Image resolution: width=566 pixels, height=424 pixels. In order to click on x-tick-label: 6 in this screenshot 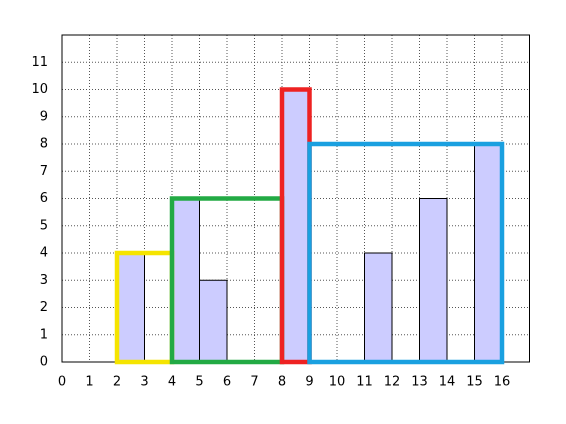, I will do `click(227, 382)`.